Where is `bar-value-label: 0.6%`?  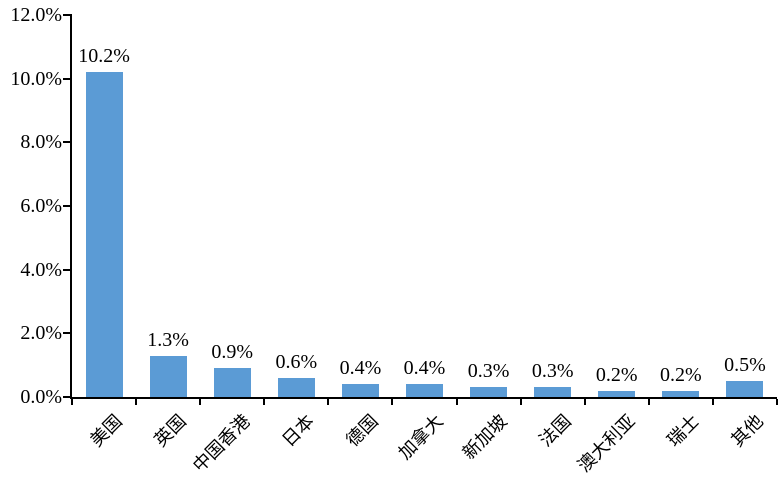 bar-value-label: 0.6% is located at coordinates (296, 361).